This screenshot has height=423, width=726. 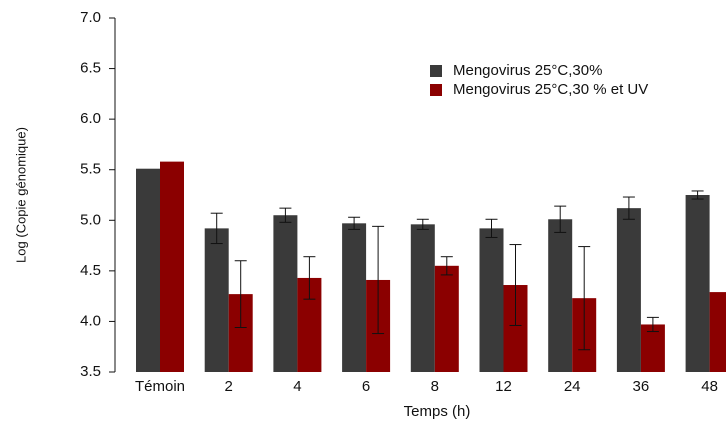 I want to click on y-axis-label: Log (Copie génomique), so click(x=20, y=195).